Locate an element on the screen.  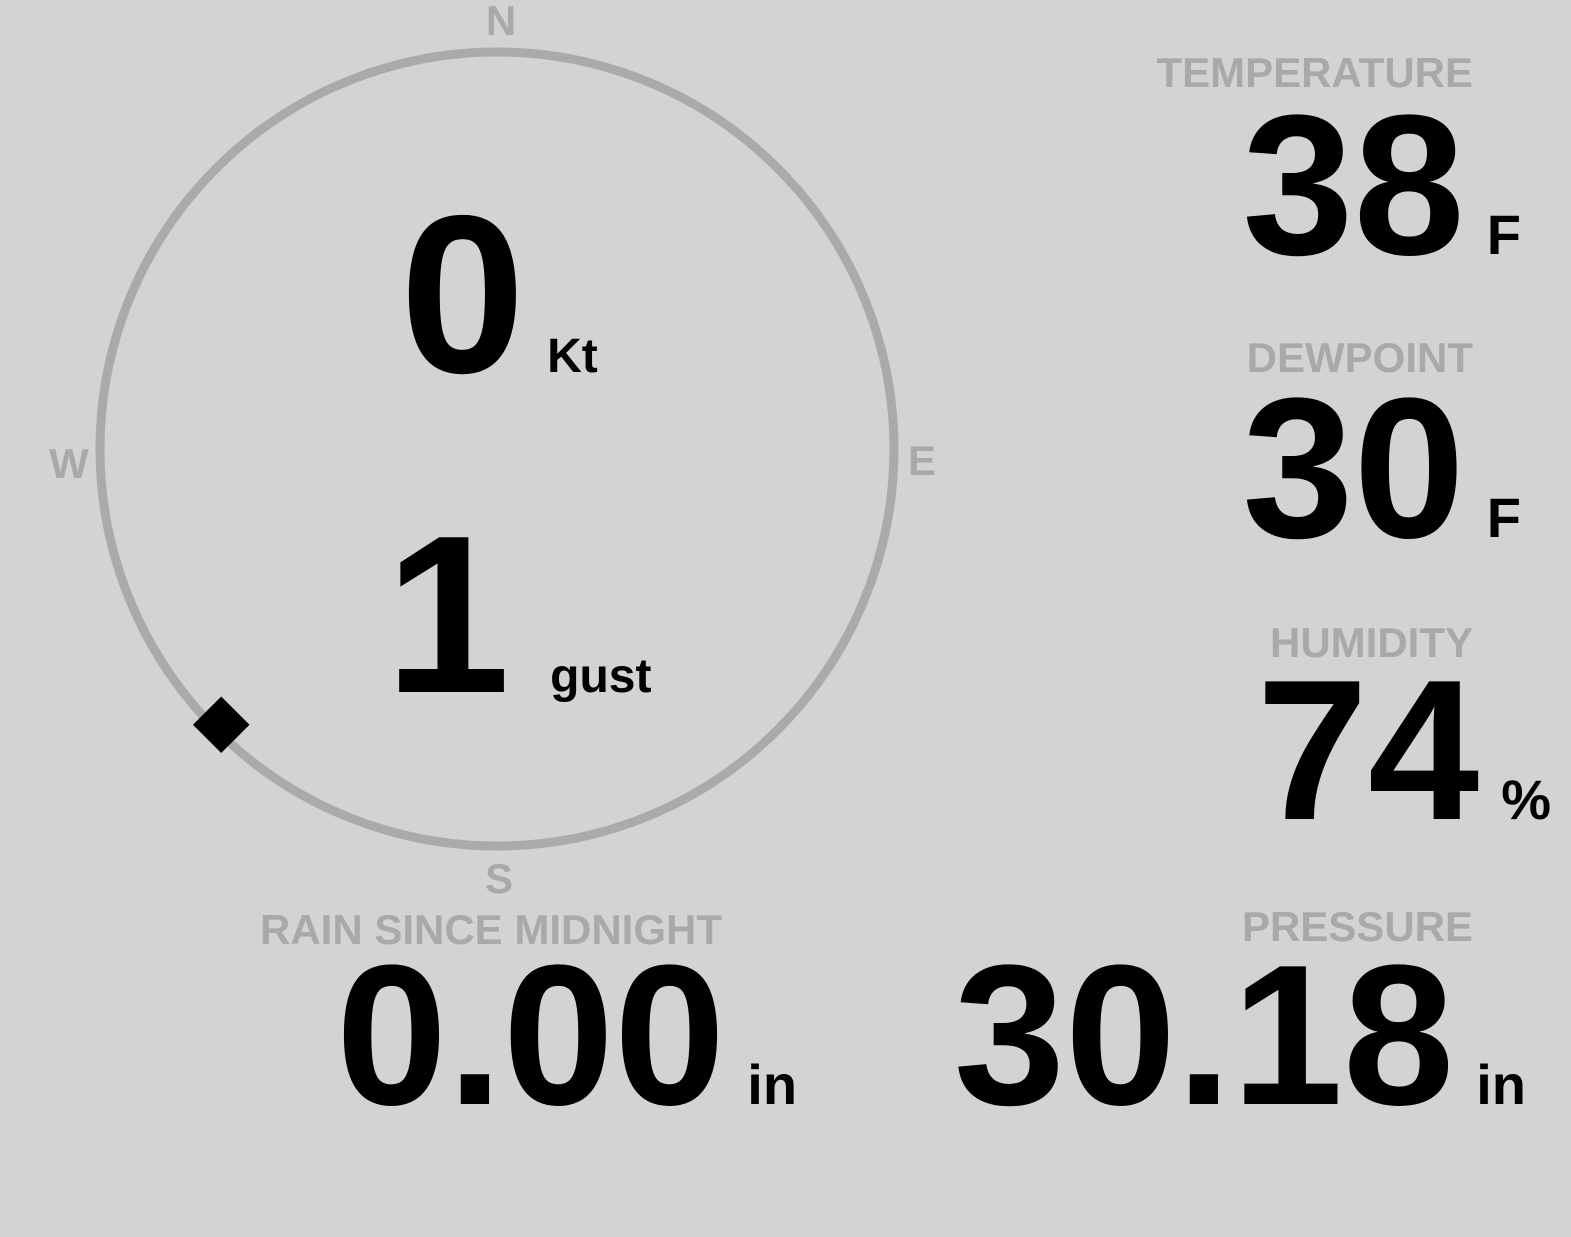
wind-direction-marker is located at coordinates (221, 725).